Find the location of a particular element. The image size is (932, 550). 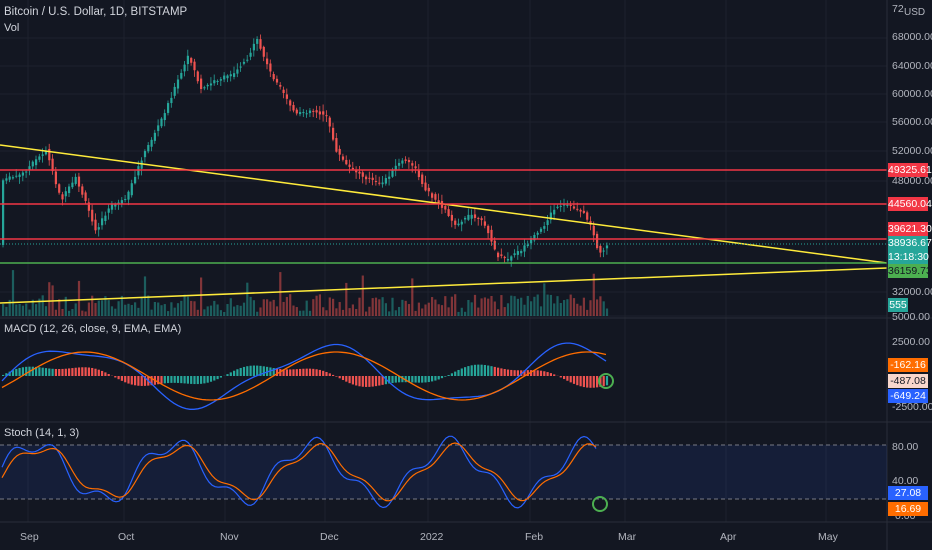

stoch-pane is located at coordinates (443, 473).